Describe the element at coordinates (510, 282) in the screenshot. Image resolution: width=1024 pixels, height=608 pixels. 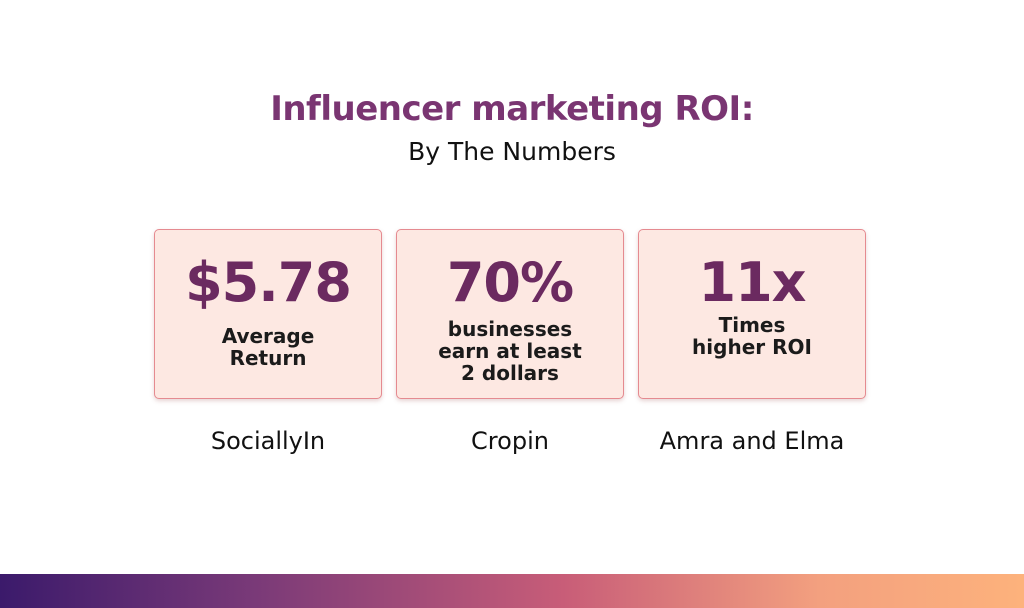
I see `stat-value: 70%` at that location.